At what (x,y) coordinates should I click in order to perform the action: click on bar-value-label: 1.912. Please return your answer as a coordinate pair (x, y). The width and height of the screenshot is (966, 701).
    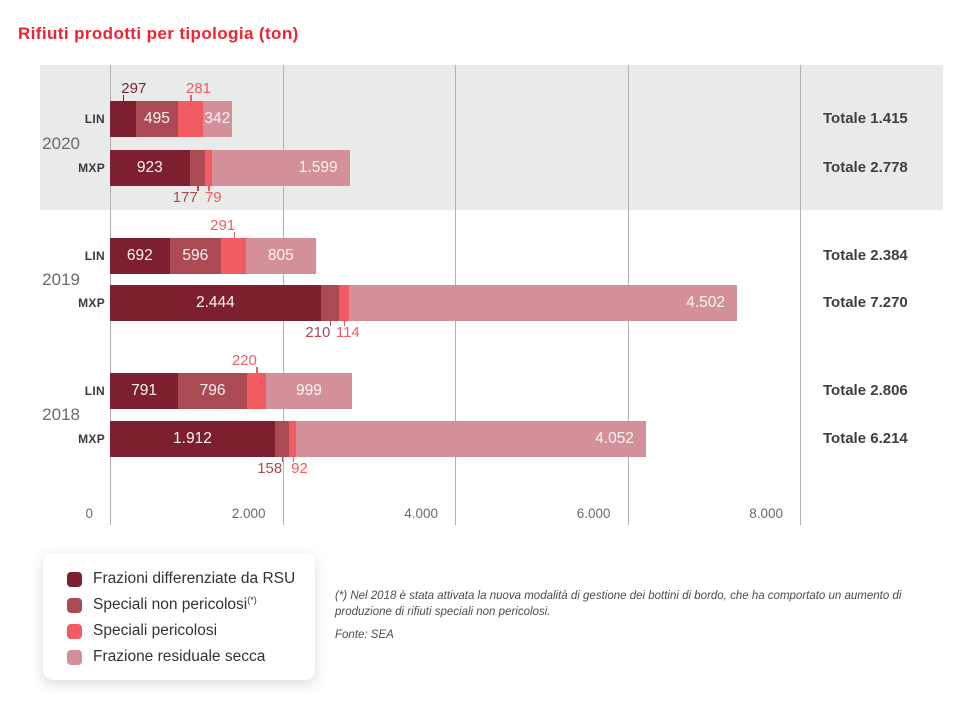
    Looking at the image, I should click on (192, 438).